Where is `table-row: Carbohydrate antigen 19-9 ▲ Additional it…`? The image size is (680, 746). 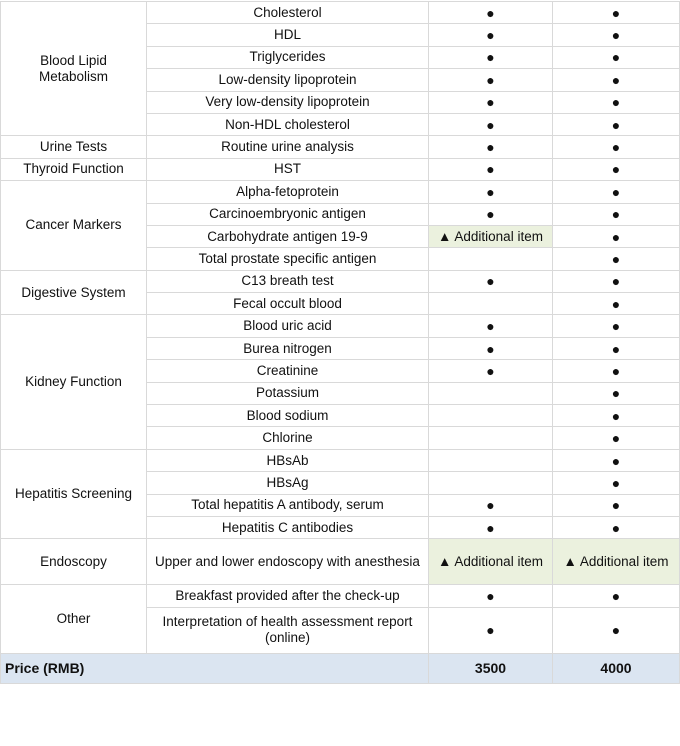 table-row: Carbohydrate antigen 19-9 ▲ Additional it… is located at coordinates (340, 236).